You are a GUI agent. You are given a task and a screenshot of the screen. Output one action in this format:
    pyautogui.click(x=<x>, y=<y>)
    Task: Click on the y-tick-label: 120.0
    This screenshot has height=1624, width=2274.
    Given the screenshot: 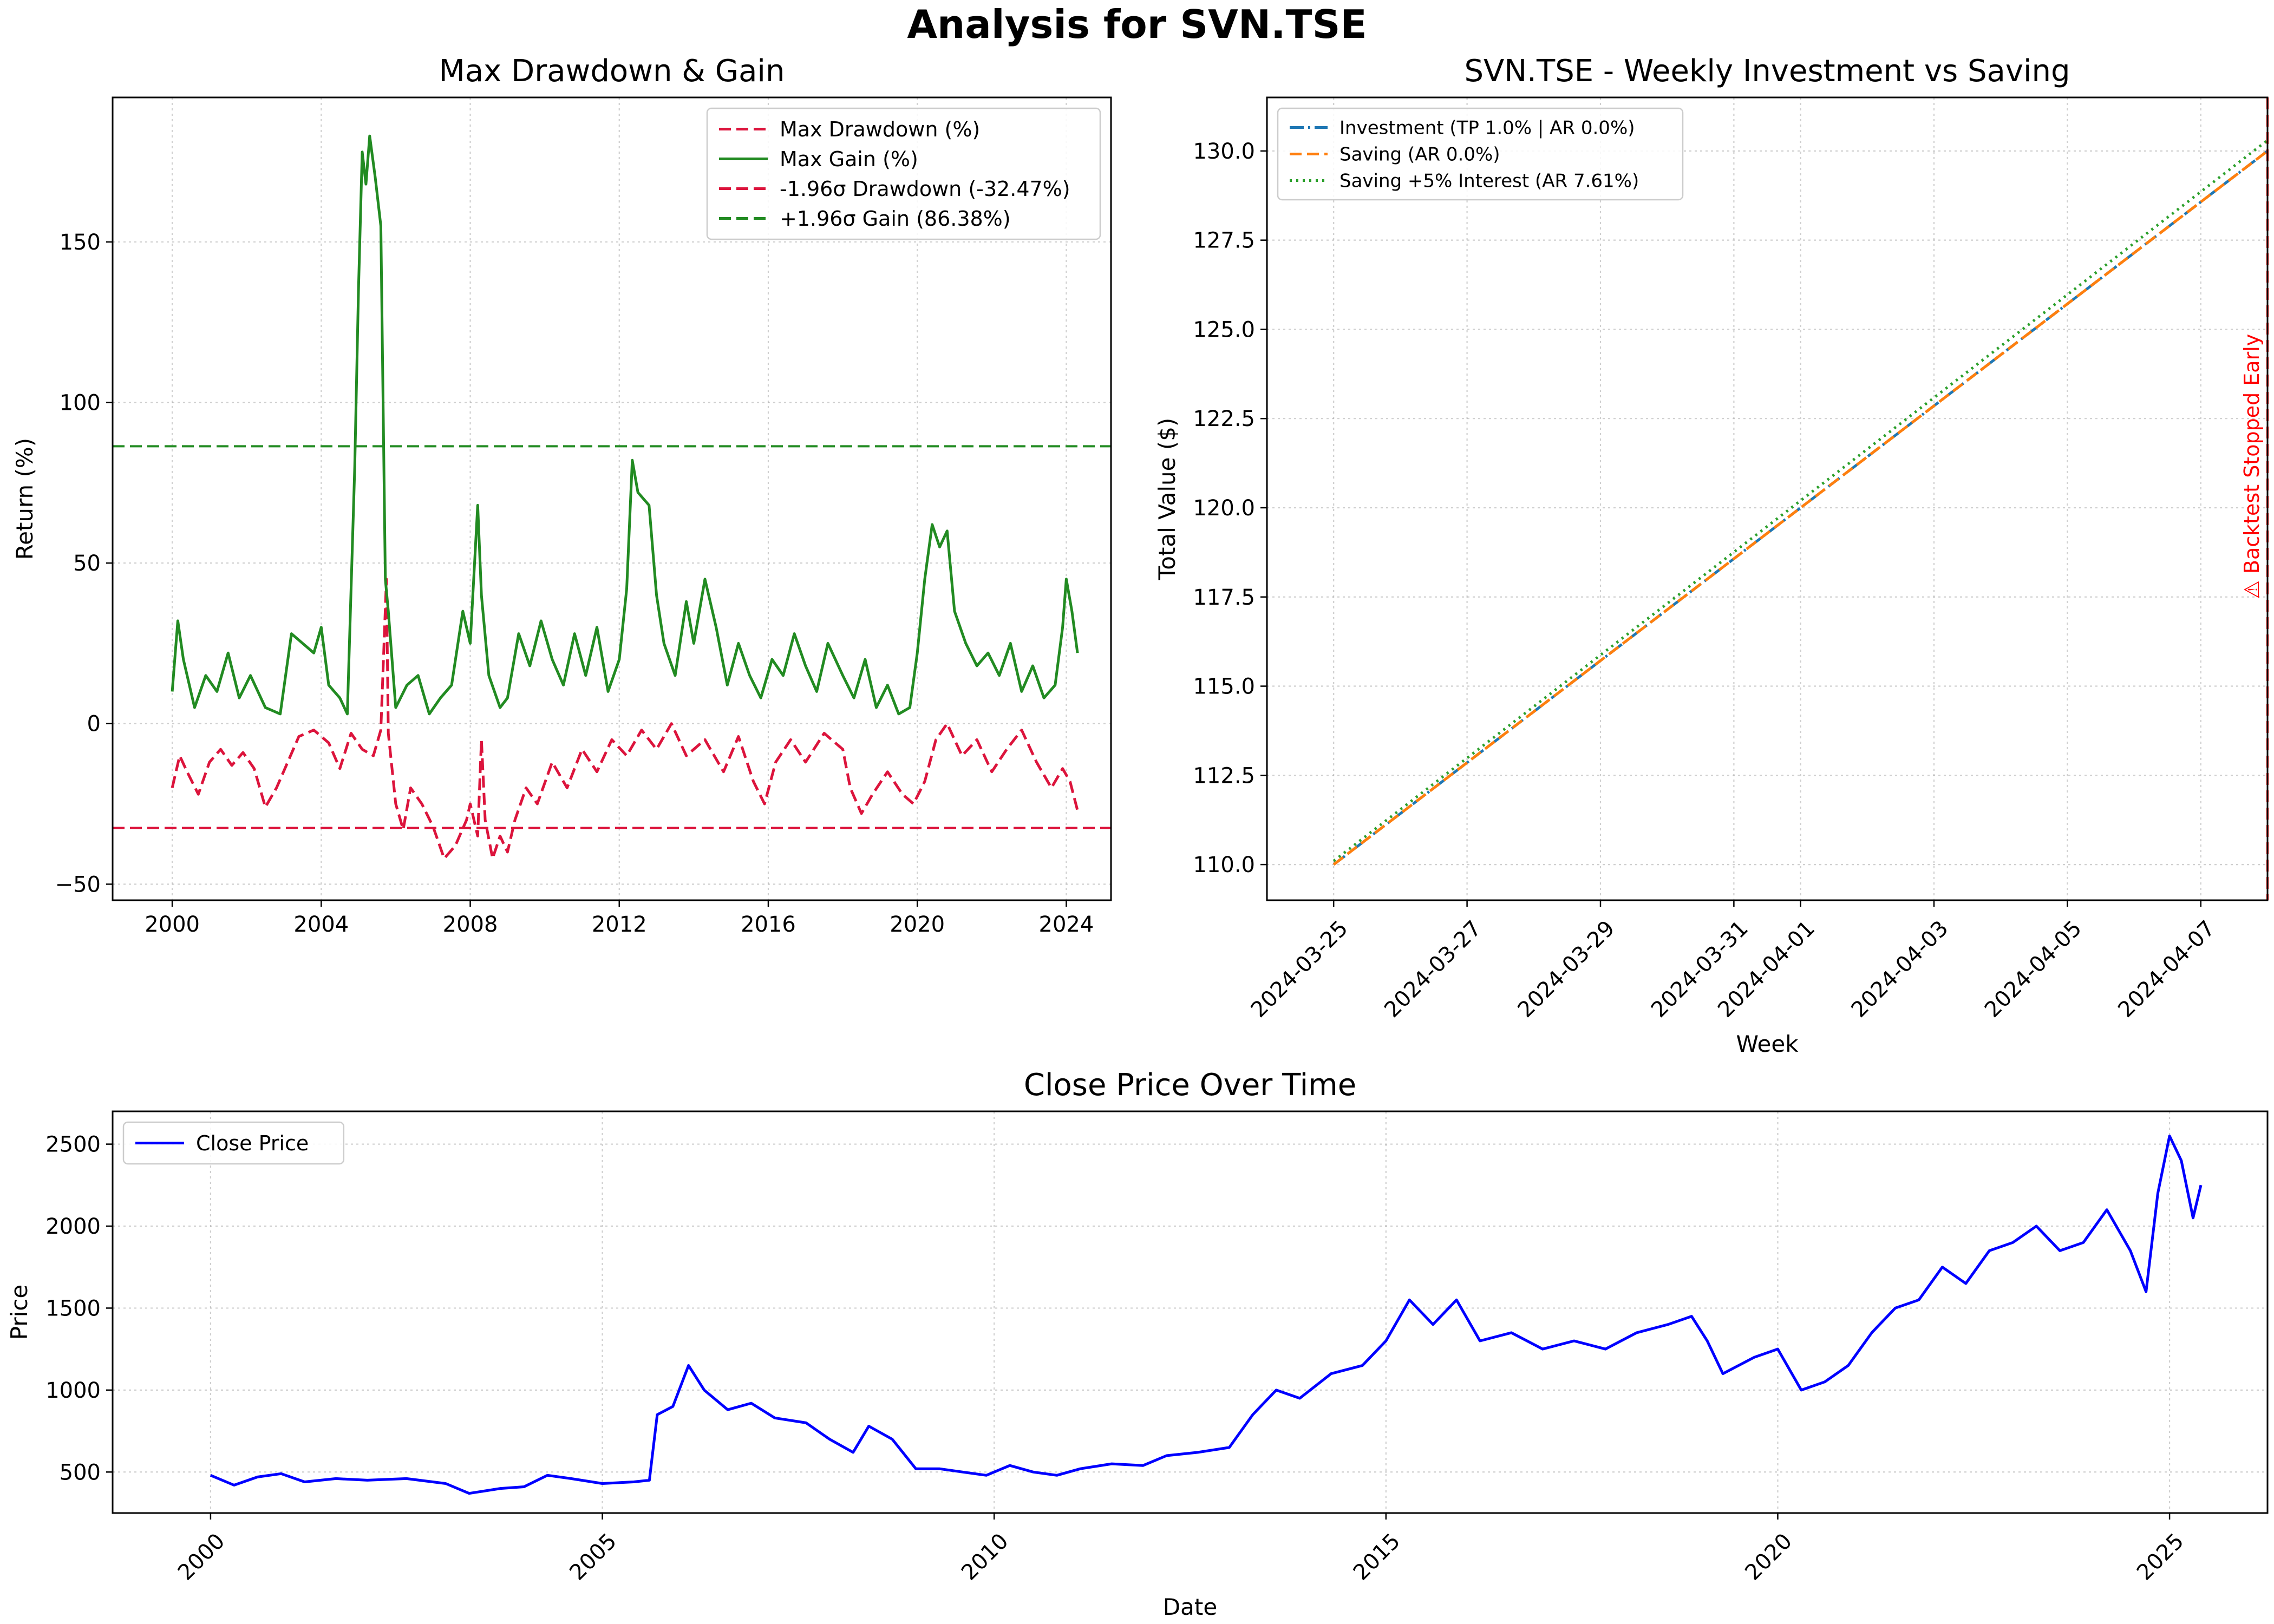 What is the action you would take?
    pyautogui.click(x=1224, y=508)
    